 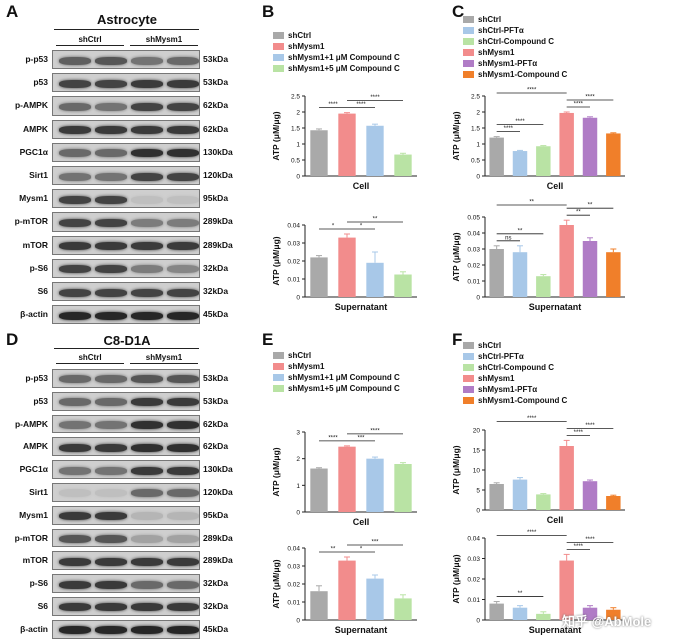 I want to click on wb-row-label: Sirt1, so click(x=38, y=175).